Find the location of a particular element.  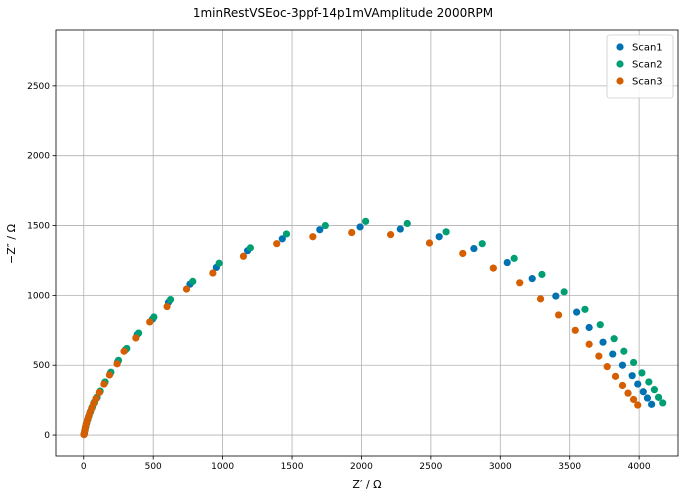

y-tick-label: 0 is located at coordinates (47, 436).